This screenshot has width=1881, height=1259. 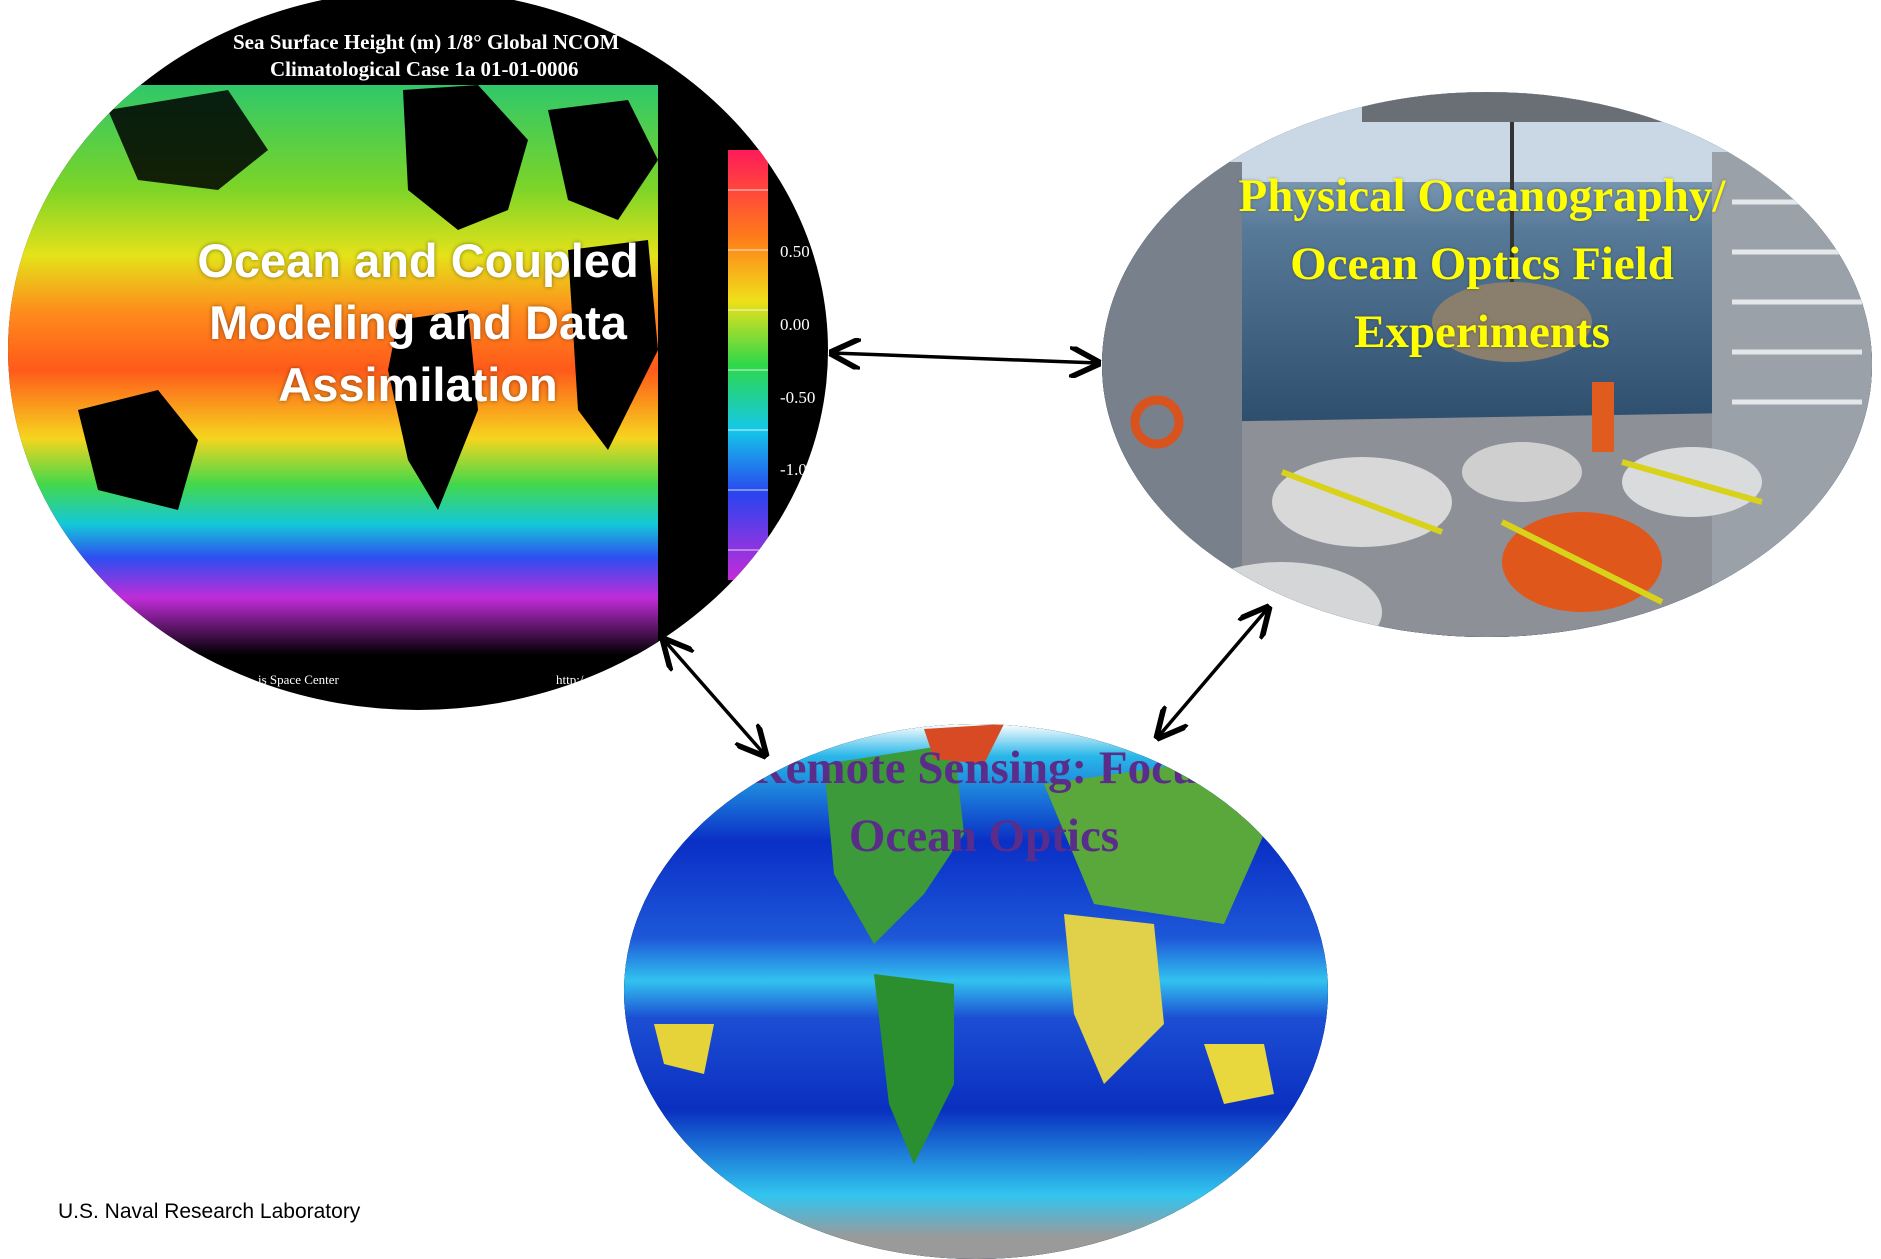 I want to click on colorbar-label: 0.50, so click(x=795, y=251).